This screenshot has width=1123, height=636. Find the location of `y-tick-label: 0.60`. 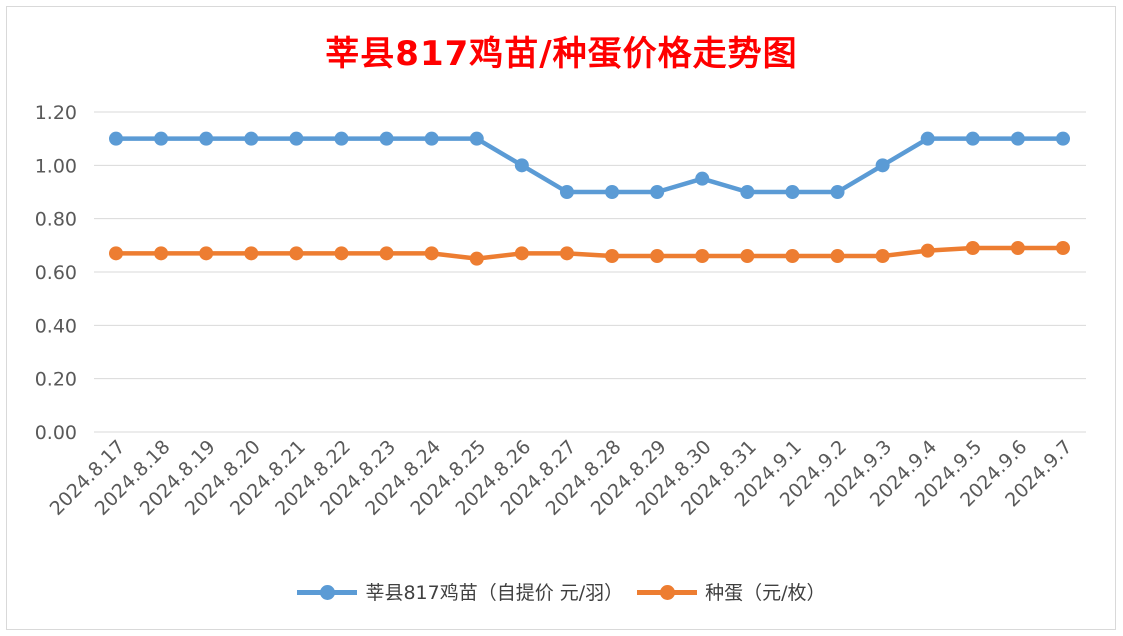

y-tick-label: 0.60 is located at coordinates (56, 273).